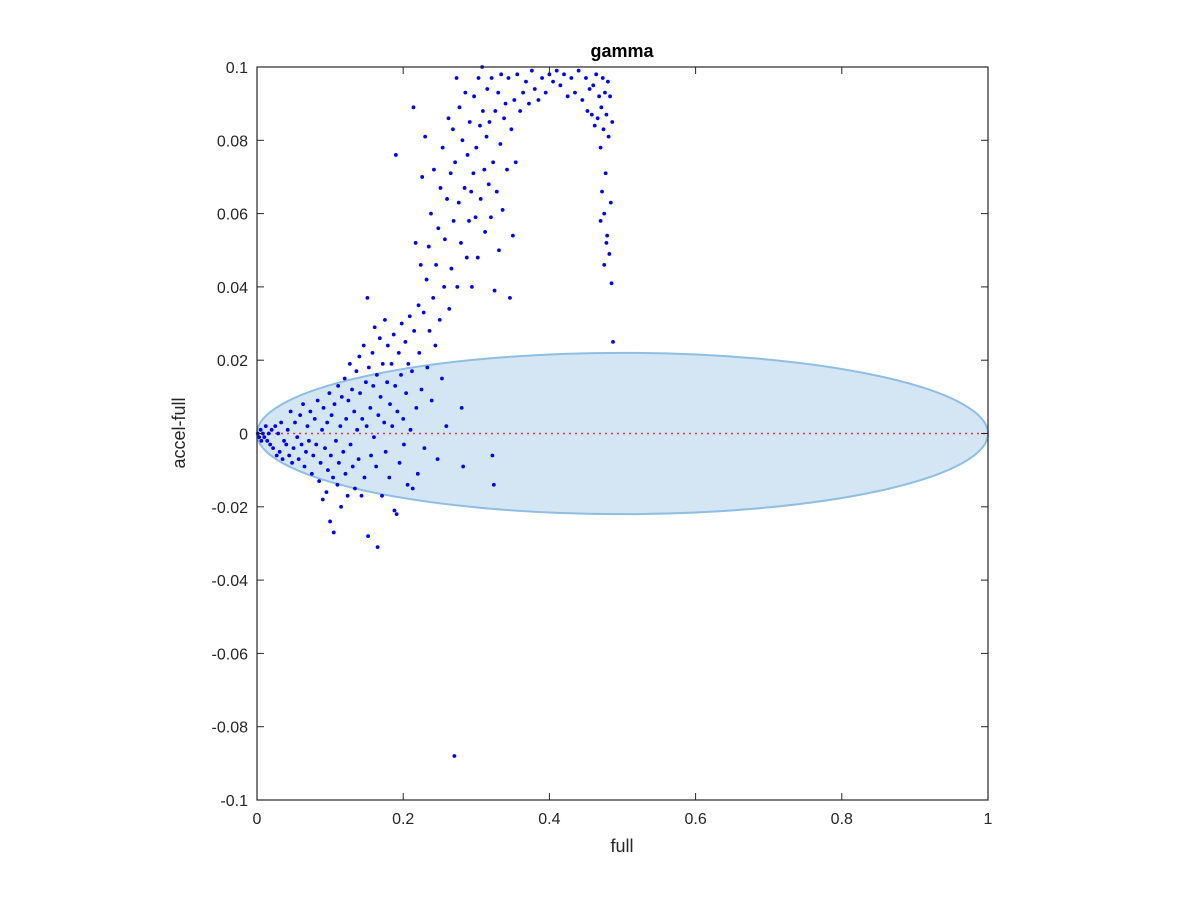  What do you see at coordinates (243, 435) in the screenshot?
I see `y-tick-label: 0` at bounding box center [243, 435].